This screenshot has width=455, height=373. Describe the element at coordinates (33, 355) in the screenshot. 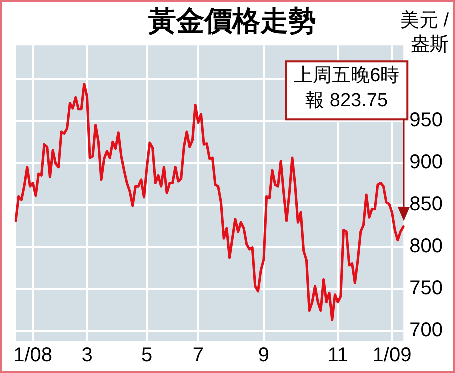

I see `x-tick-label: 1/08` at that location.